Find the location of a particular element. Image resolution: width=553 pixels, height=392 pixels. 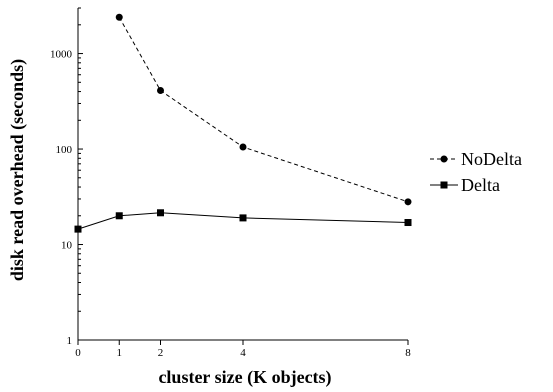

legend-marker-delta is located at coordinates (444, 185).